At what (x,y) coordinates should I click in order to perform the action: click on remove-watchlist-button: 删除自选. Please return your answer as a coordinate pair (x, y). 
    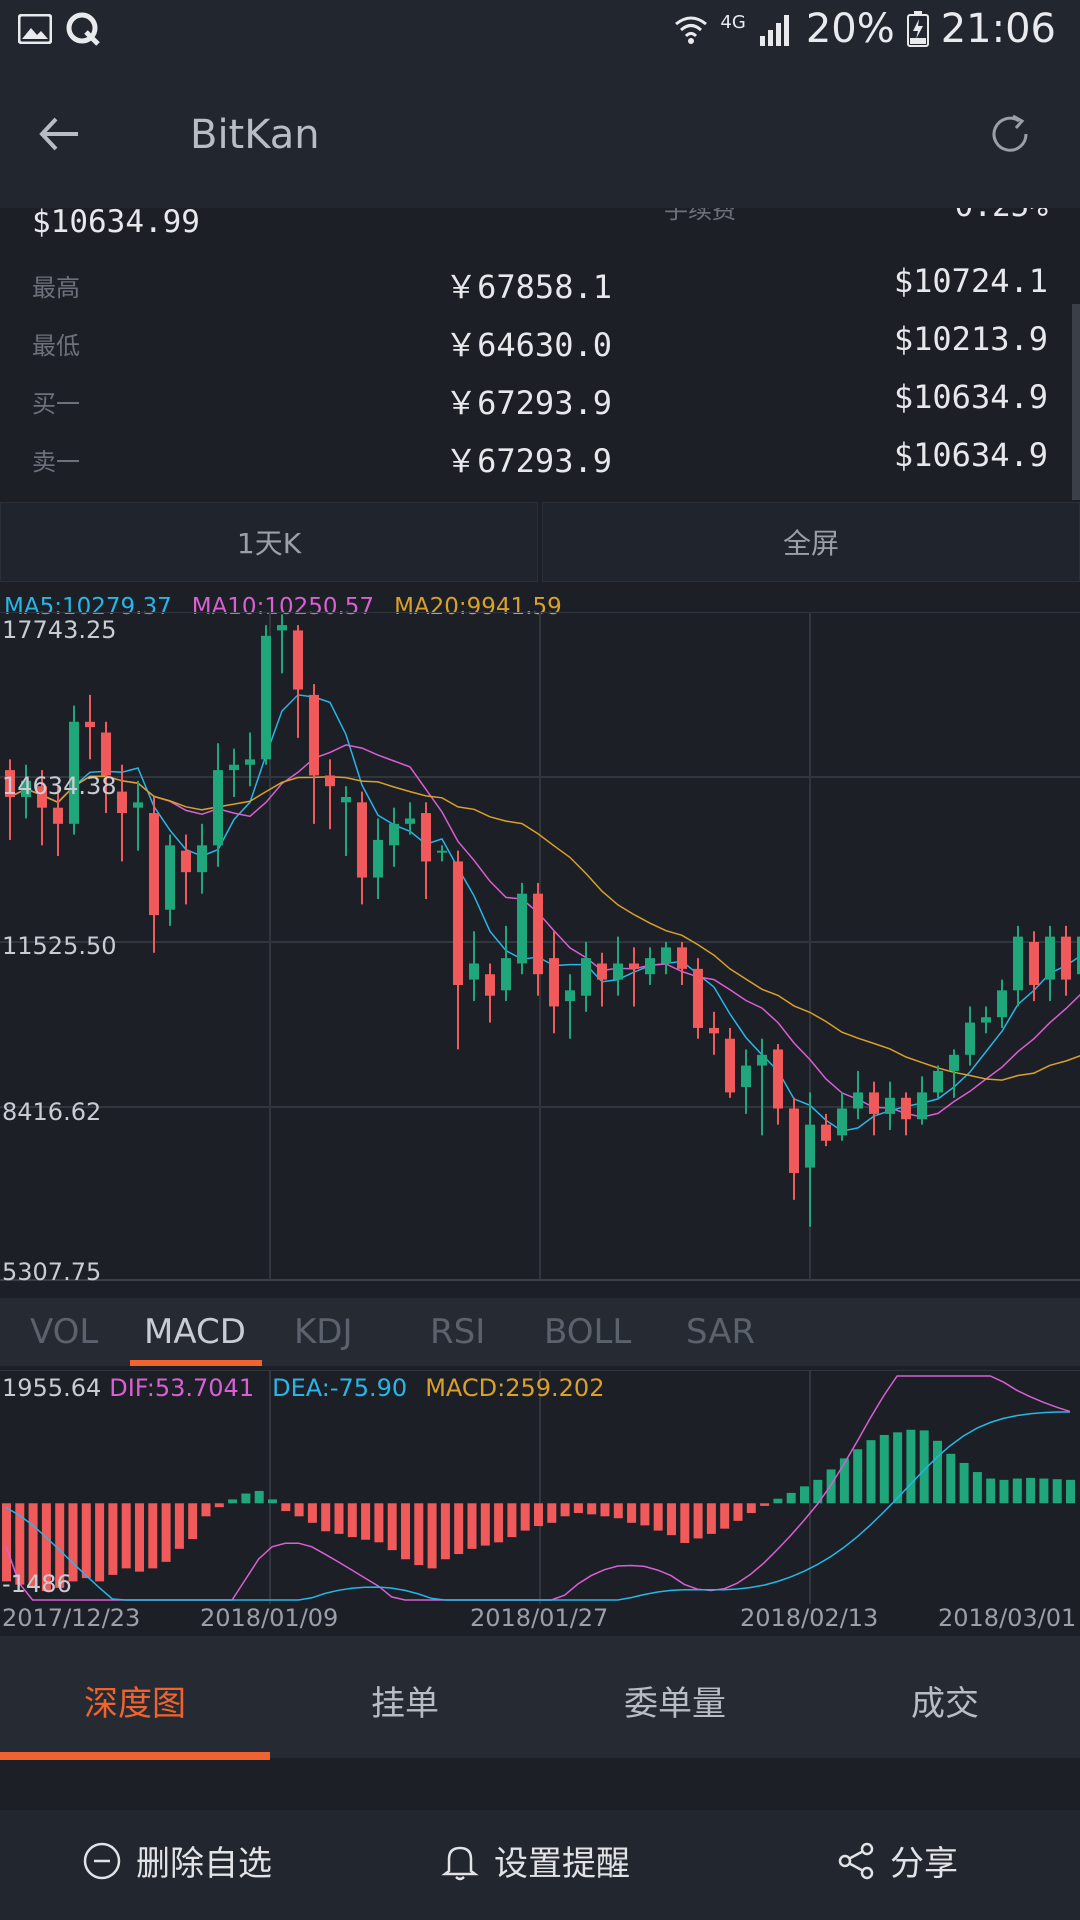
    Looking at the image, I should click on (177, 1860).